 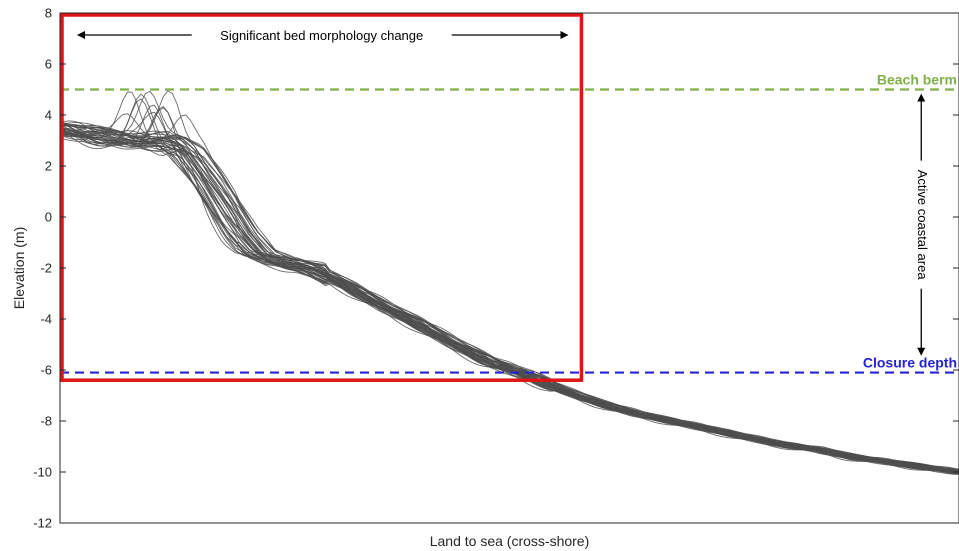 I want to click on y-tick-label: -8, so click(x=46, y=421).